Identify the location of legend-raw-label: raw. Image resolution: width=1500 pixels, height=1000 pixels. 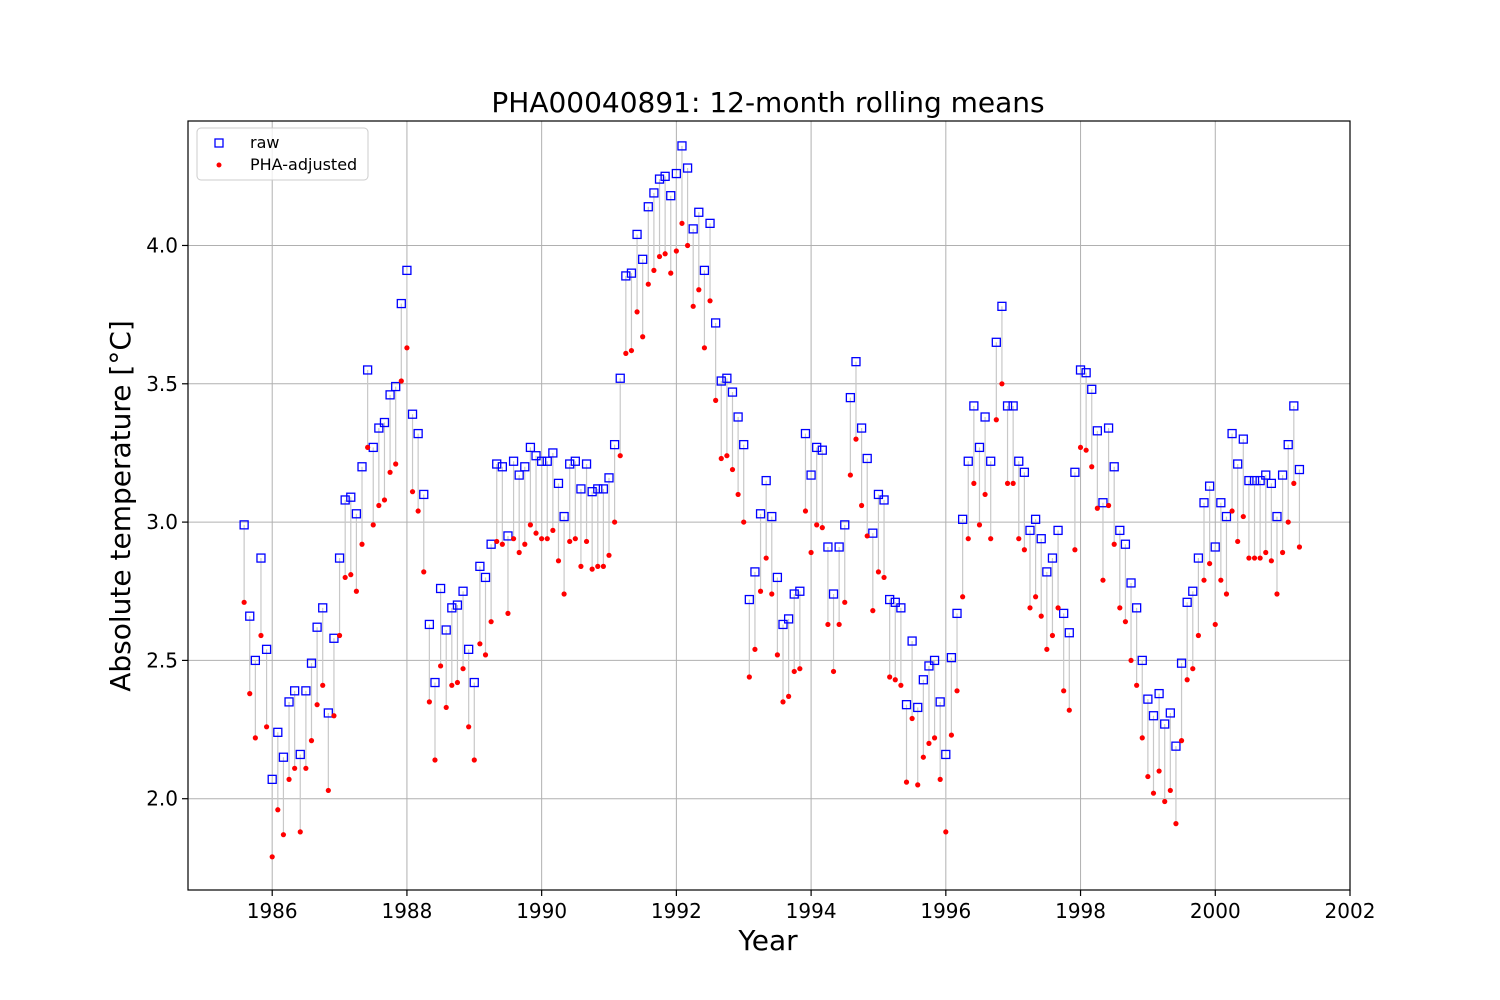
(264, 142).